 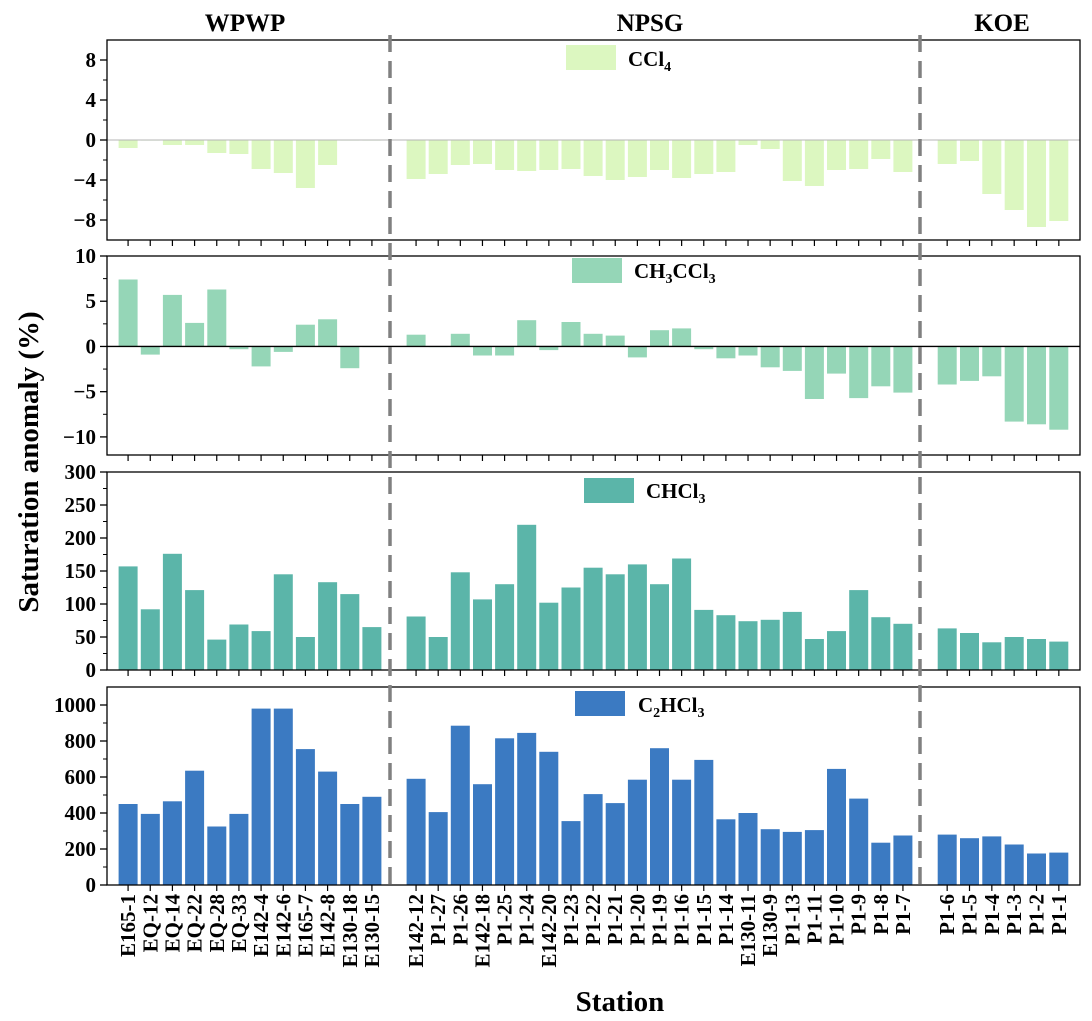 I want to click on legend-label: CCl4, so click(x=649, y=61).